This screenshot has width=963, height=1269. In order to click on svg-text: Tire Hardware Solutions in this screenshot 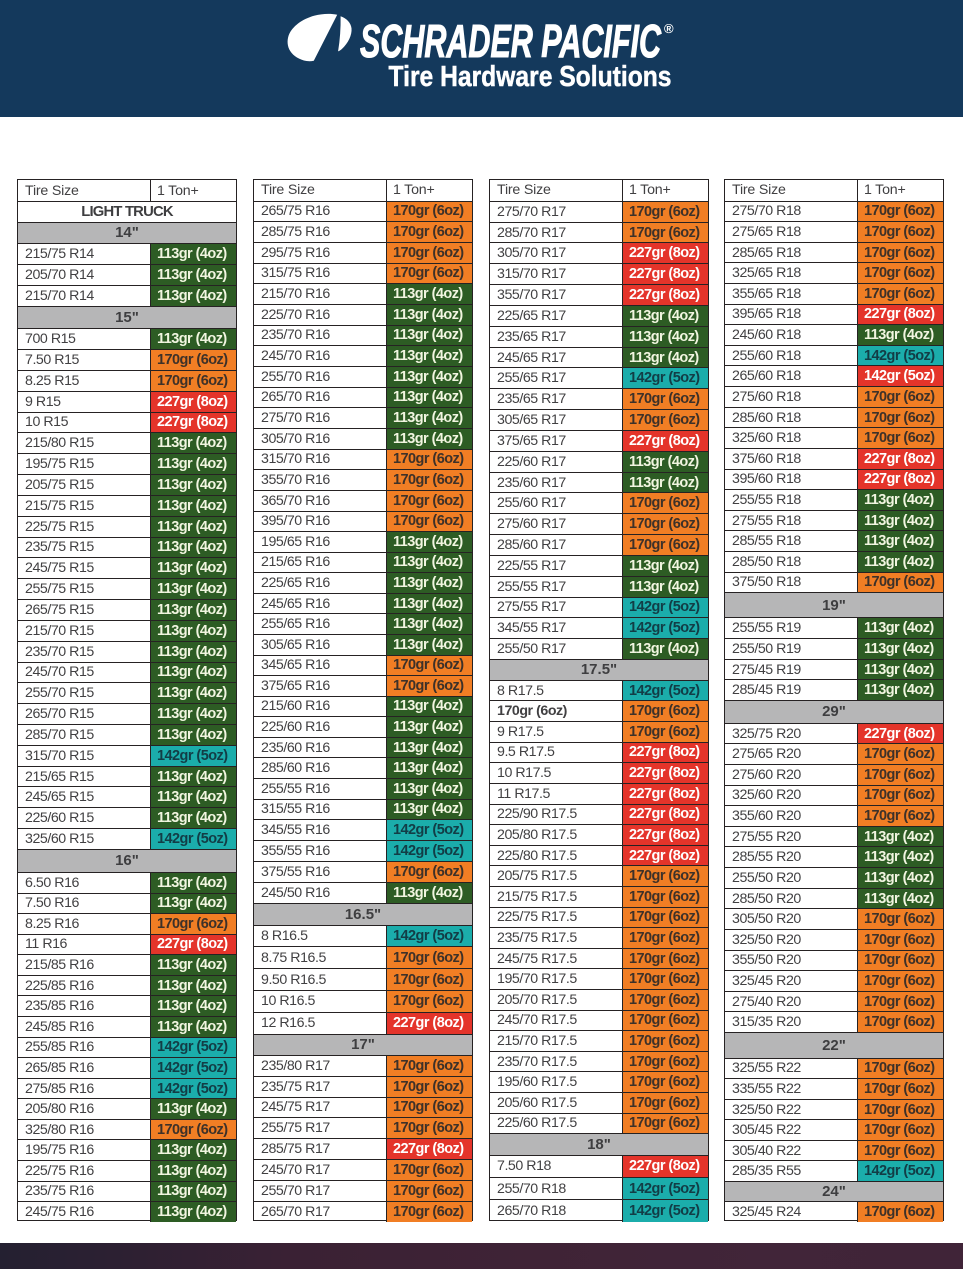, I will do `click(530, 77)`.